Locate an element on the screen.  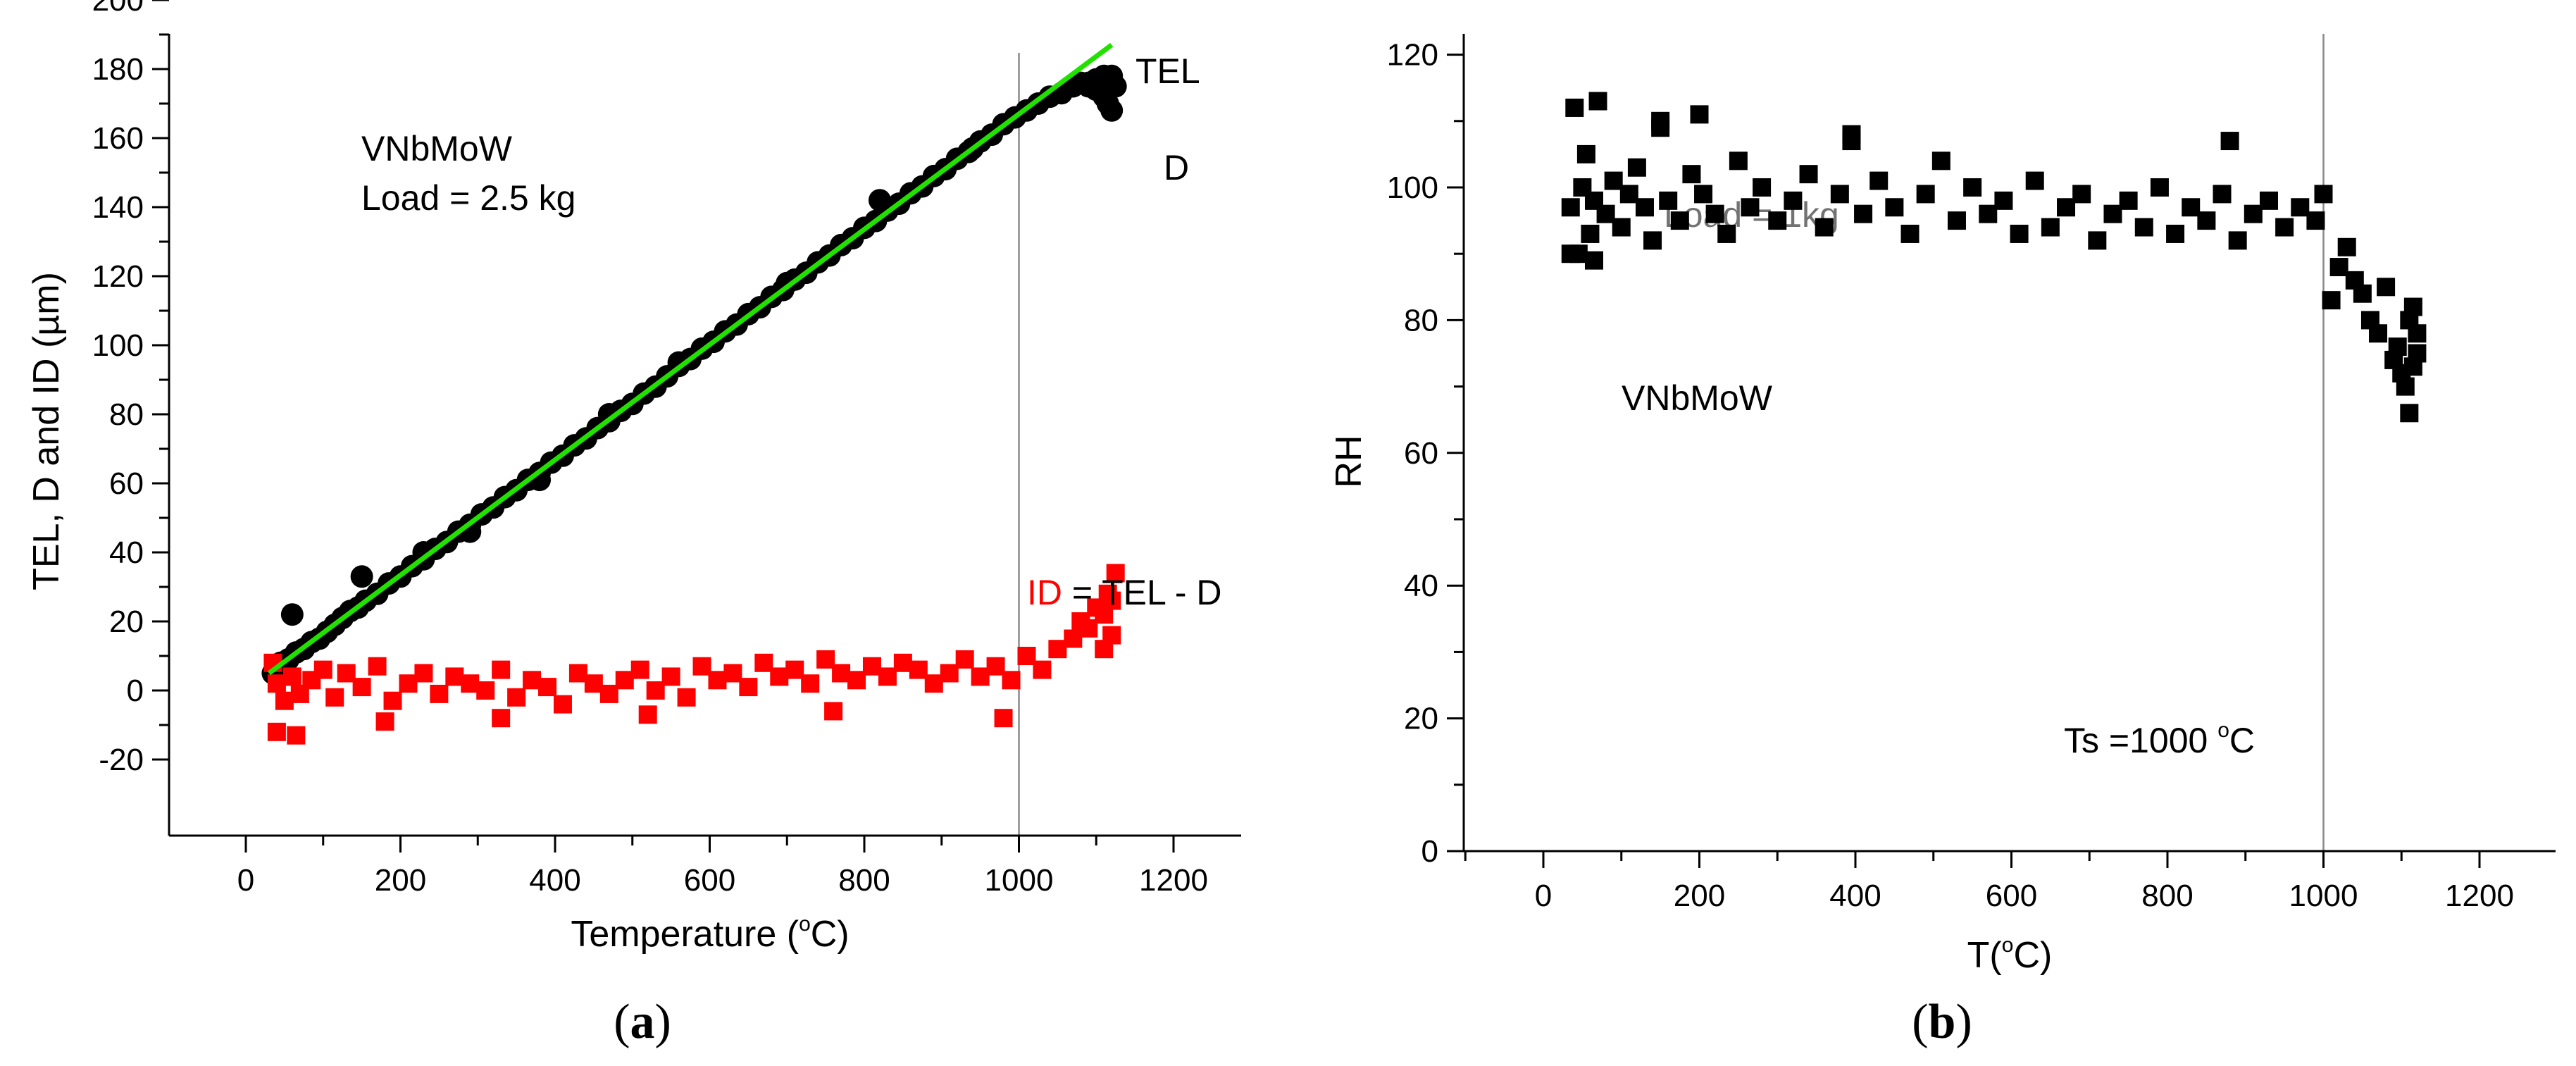
x-tick-label: 0 is located at coordinates (1543, 896).